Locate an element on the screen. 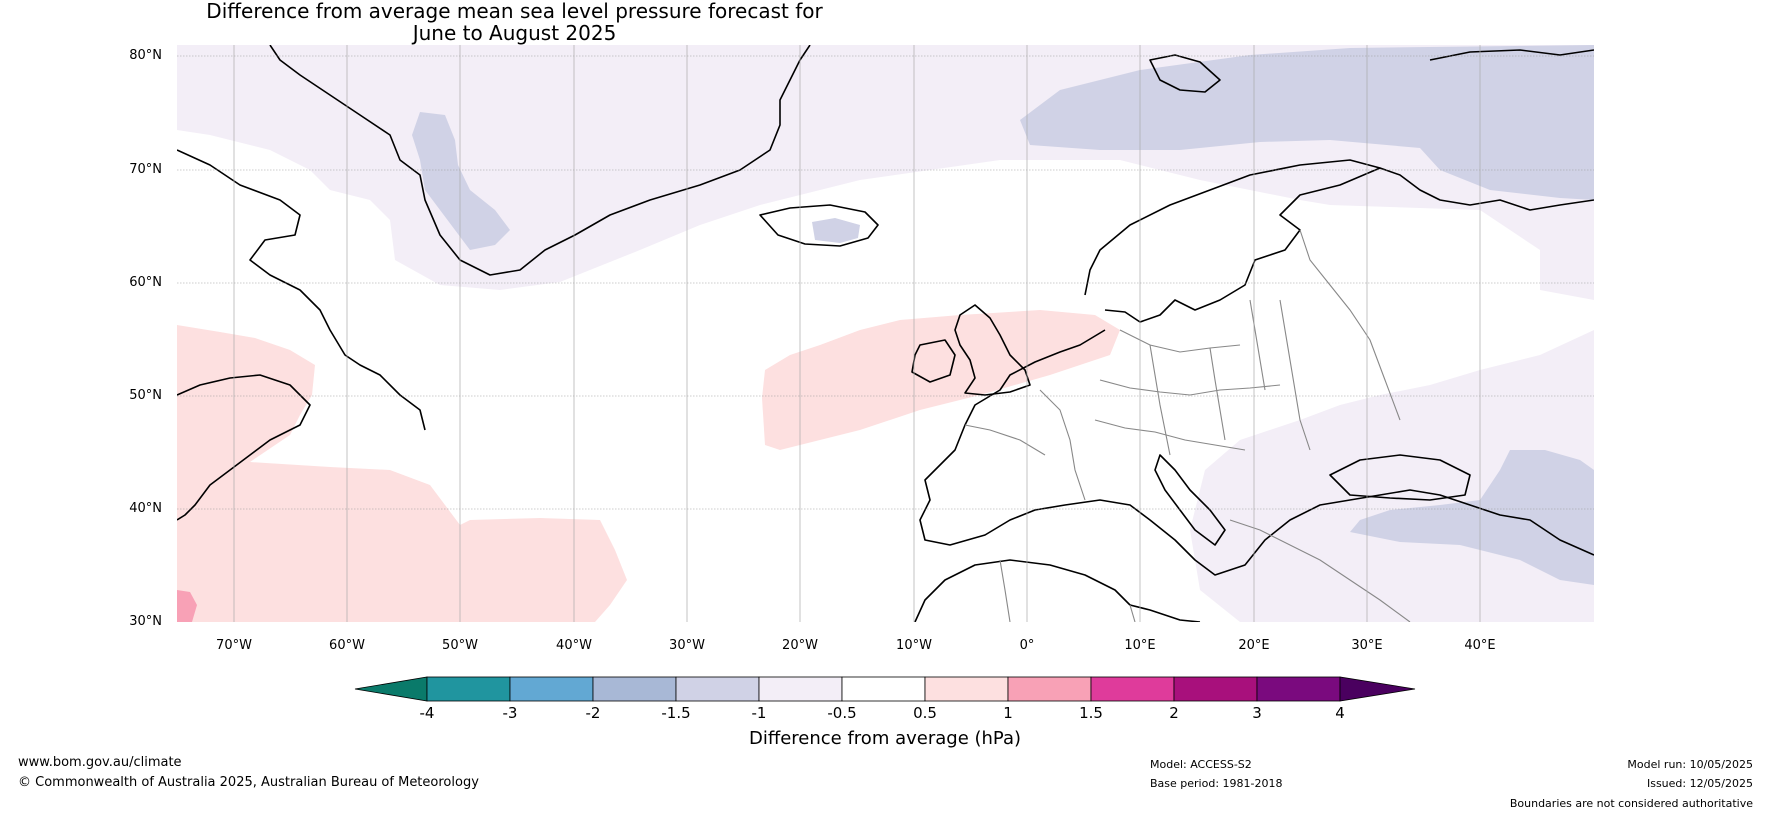 This screenshot has width=1770, height=816. lon-label: 30°W is located at coordinates (687, 645).